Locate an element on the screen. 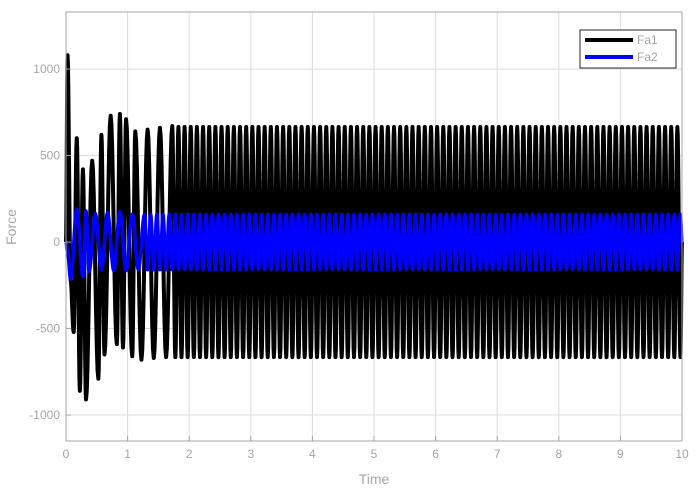  legend: Fa1 Fa2 is located at coordinates (628, 49).